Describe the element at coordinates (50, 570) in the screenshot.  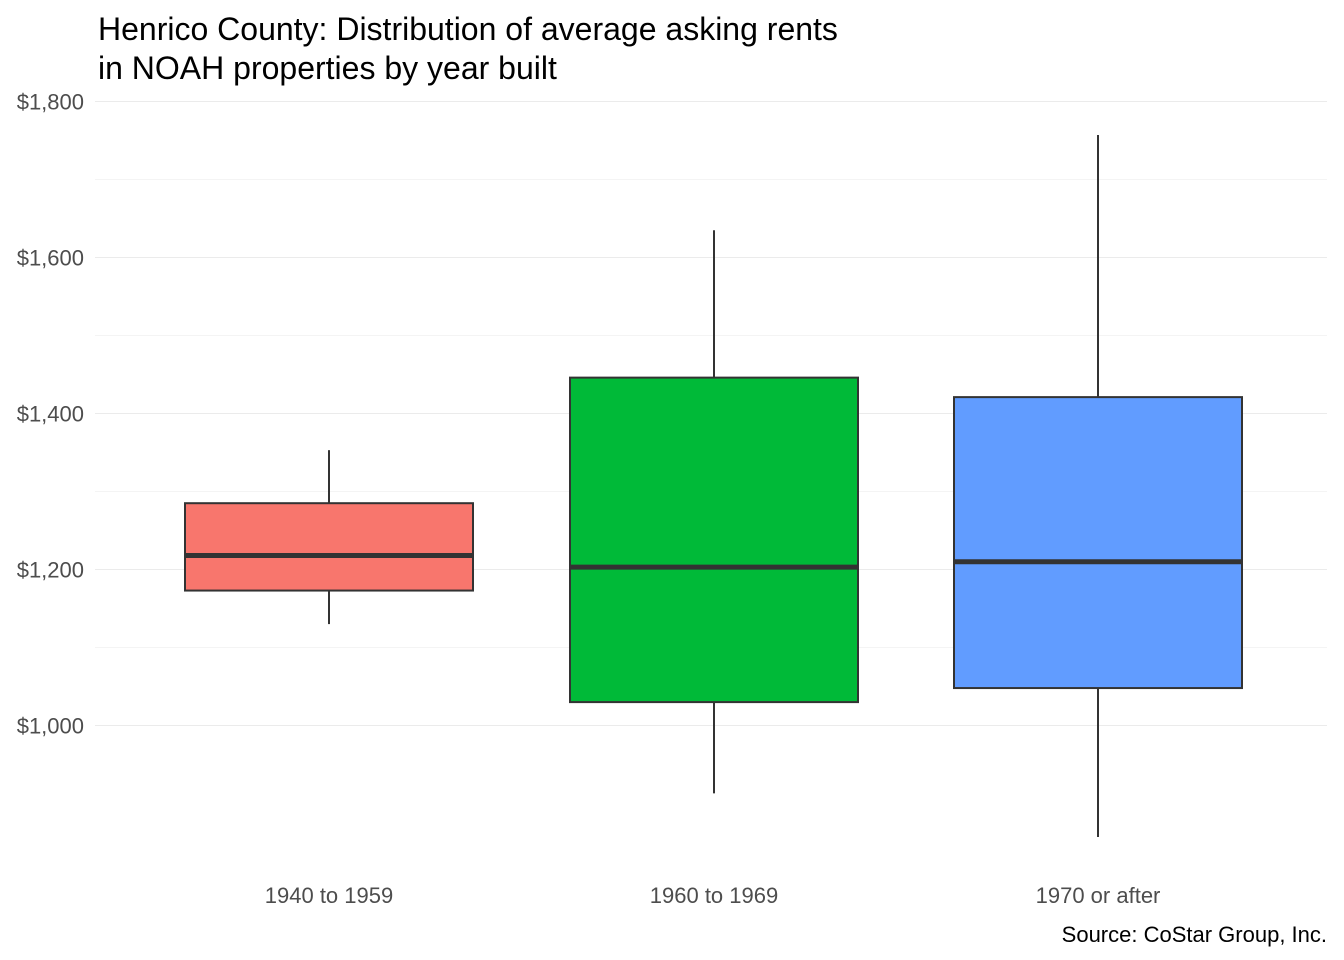
I see `y-tick-label: $1,200` at that location.